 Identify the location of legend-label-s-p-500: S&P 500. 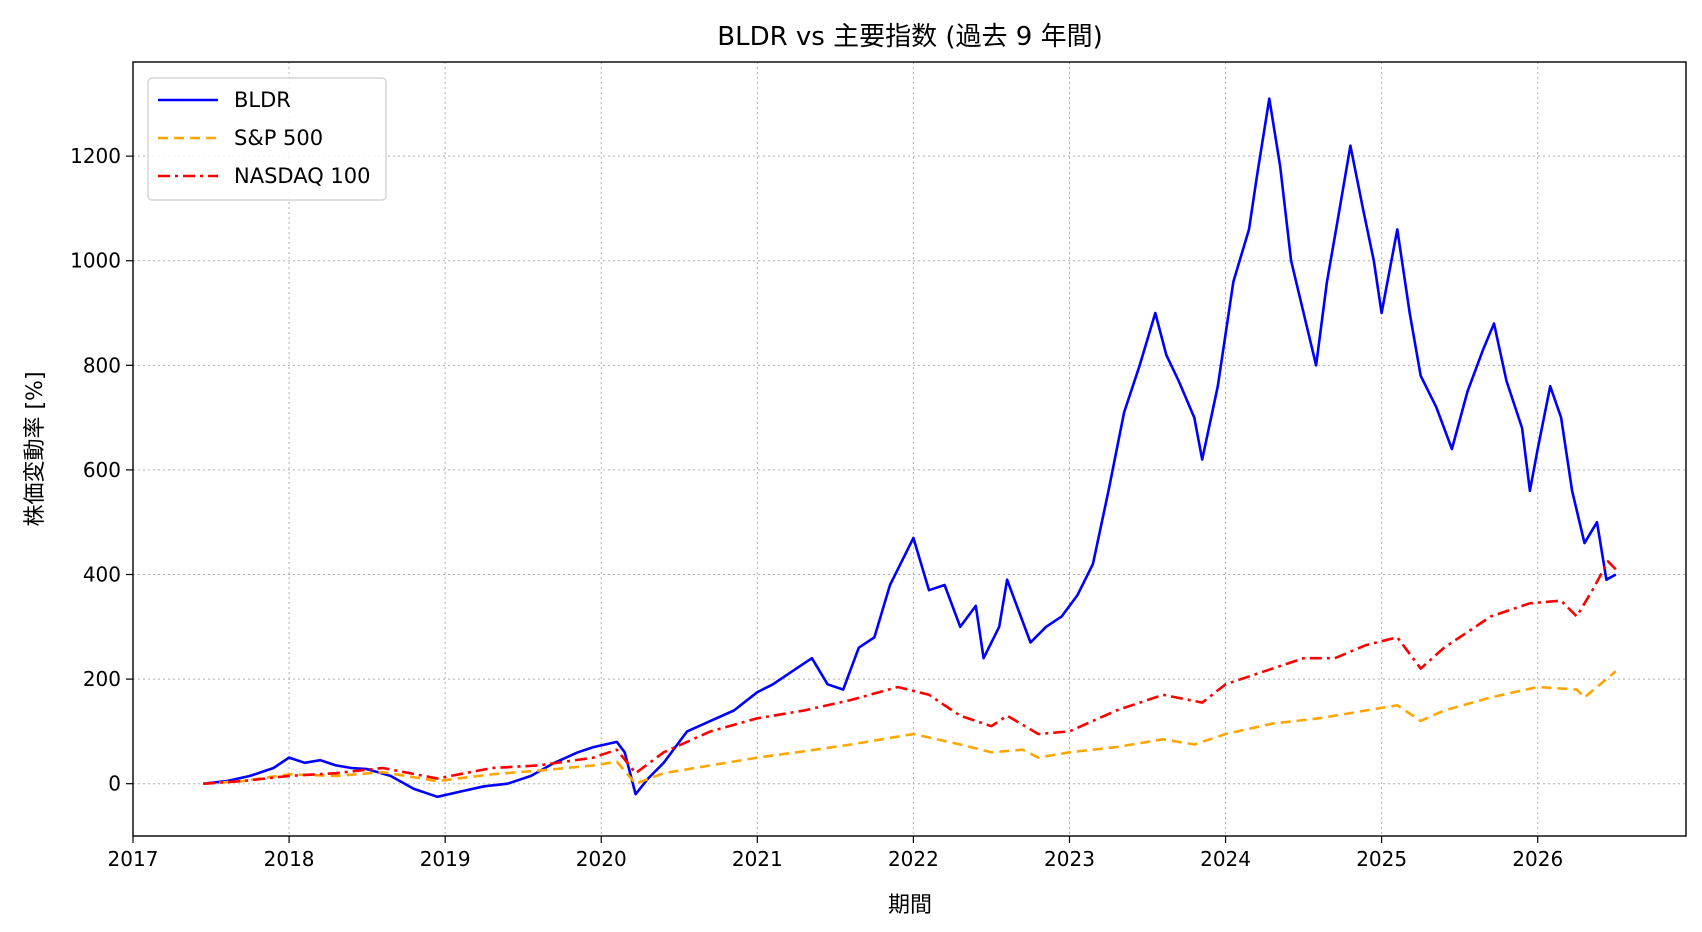
(278, 138).